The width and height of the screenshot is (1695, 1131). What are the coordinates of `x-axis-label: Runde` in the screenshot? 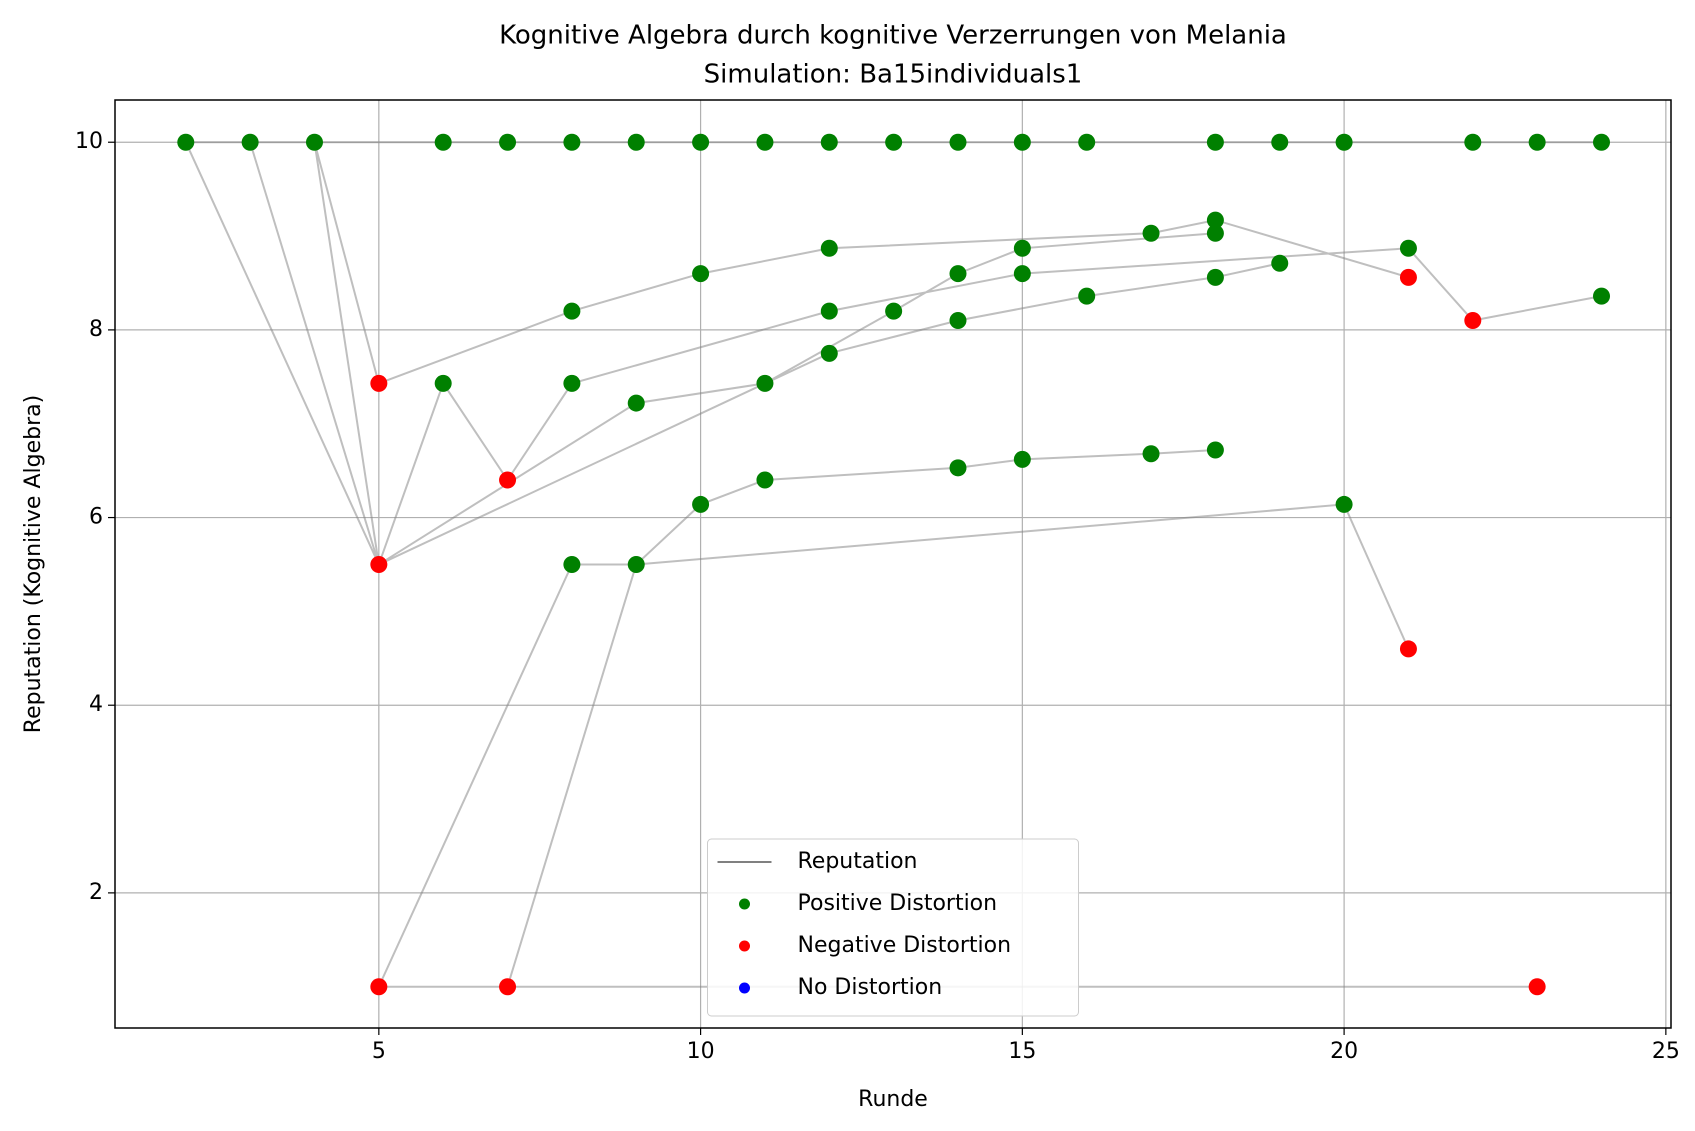 It's located at (893, 1099).